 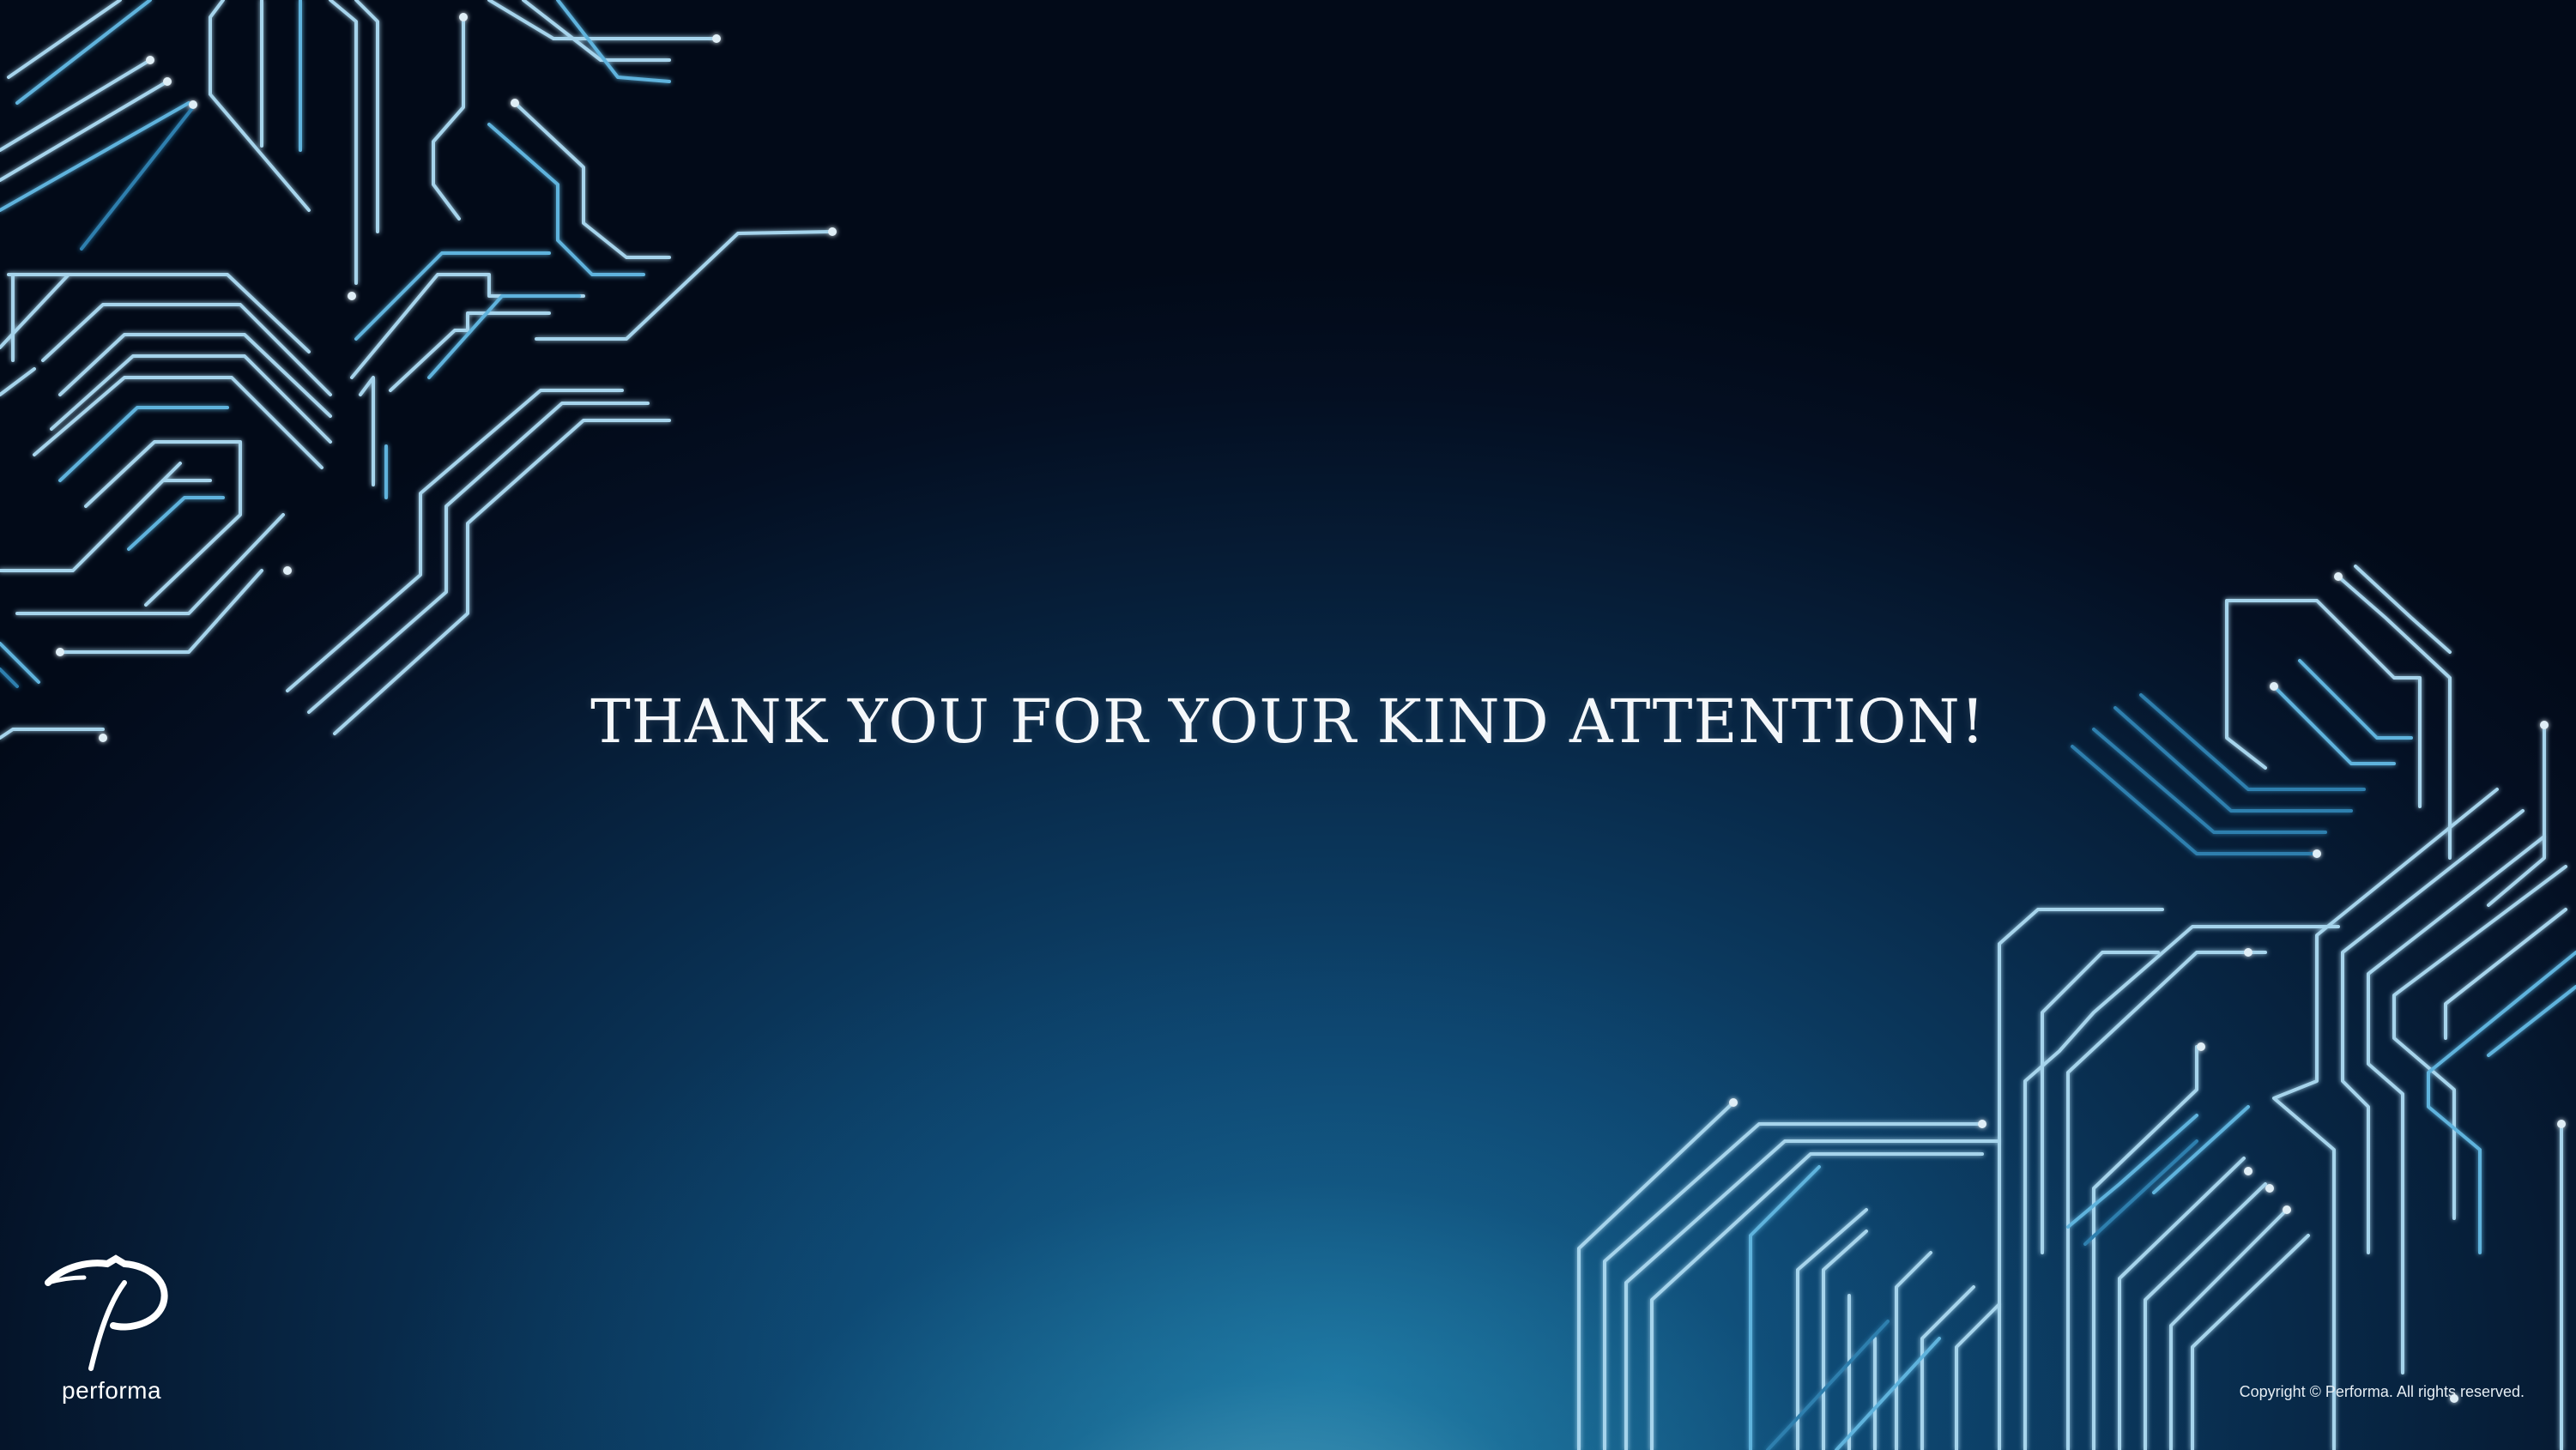 I want to click on performa-logo: performa, so click(x=111, y=1330).